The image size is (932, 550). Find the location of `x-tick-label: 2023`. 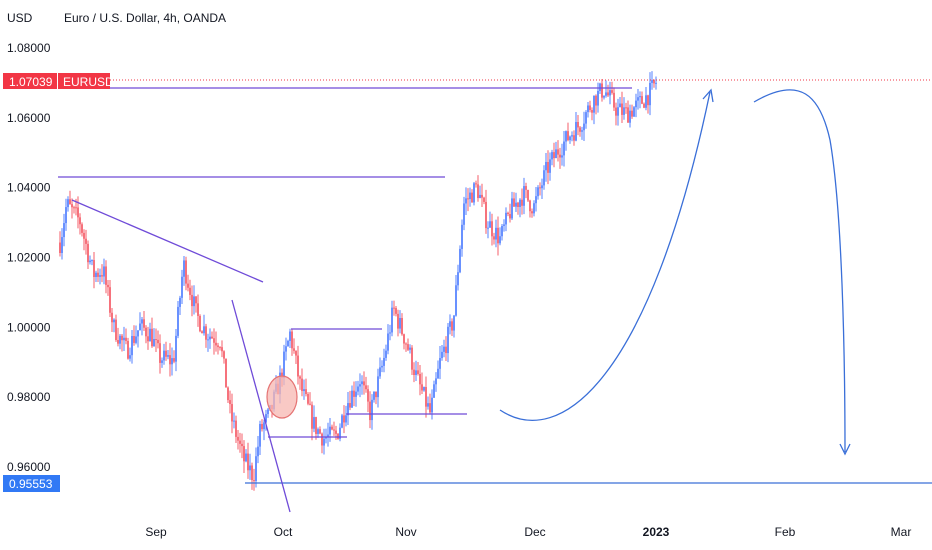

x-tick-label: 2023 is located at coordinates (656, 532).